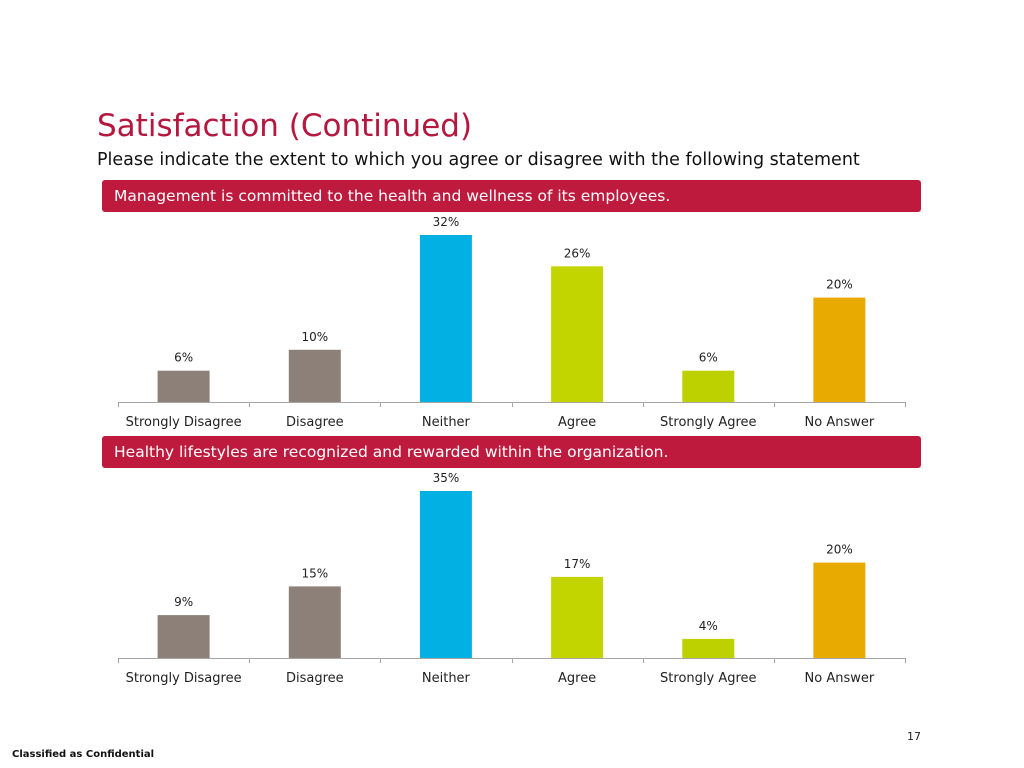 The height and width of the screenshot is (768, 1024). I want to click on data-label: 35%, so click(446, 478).